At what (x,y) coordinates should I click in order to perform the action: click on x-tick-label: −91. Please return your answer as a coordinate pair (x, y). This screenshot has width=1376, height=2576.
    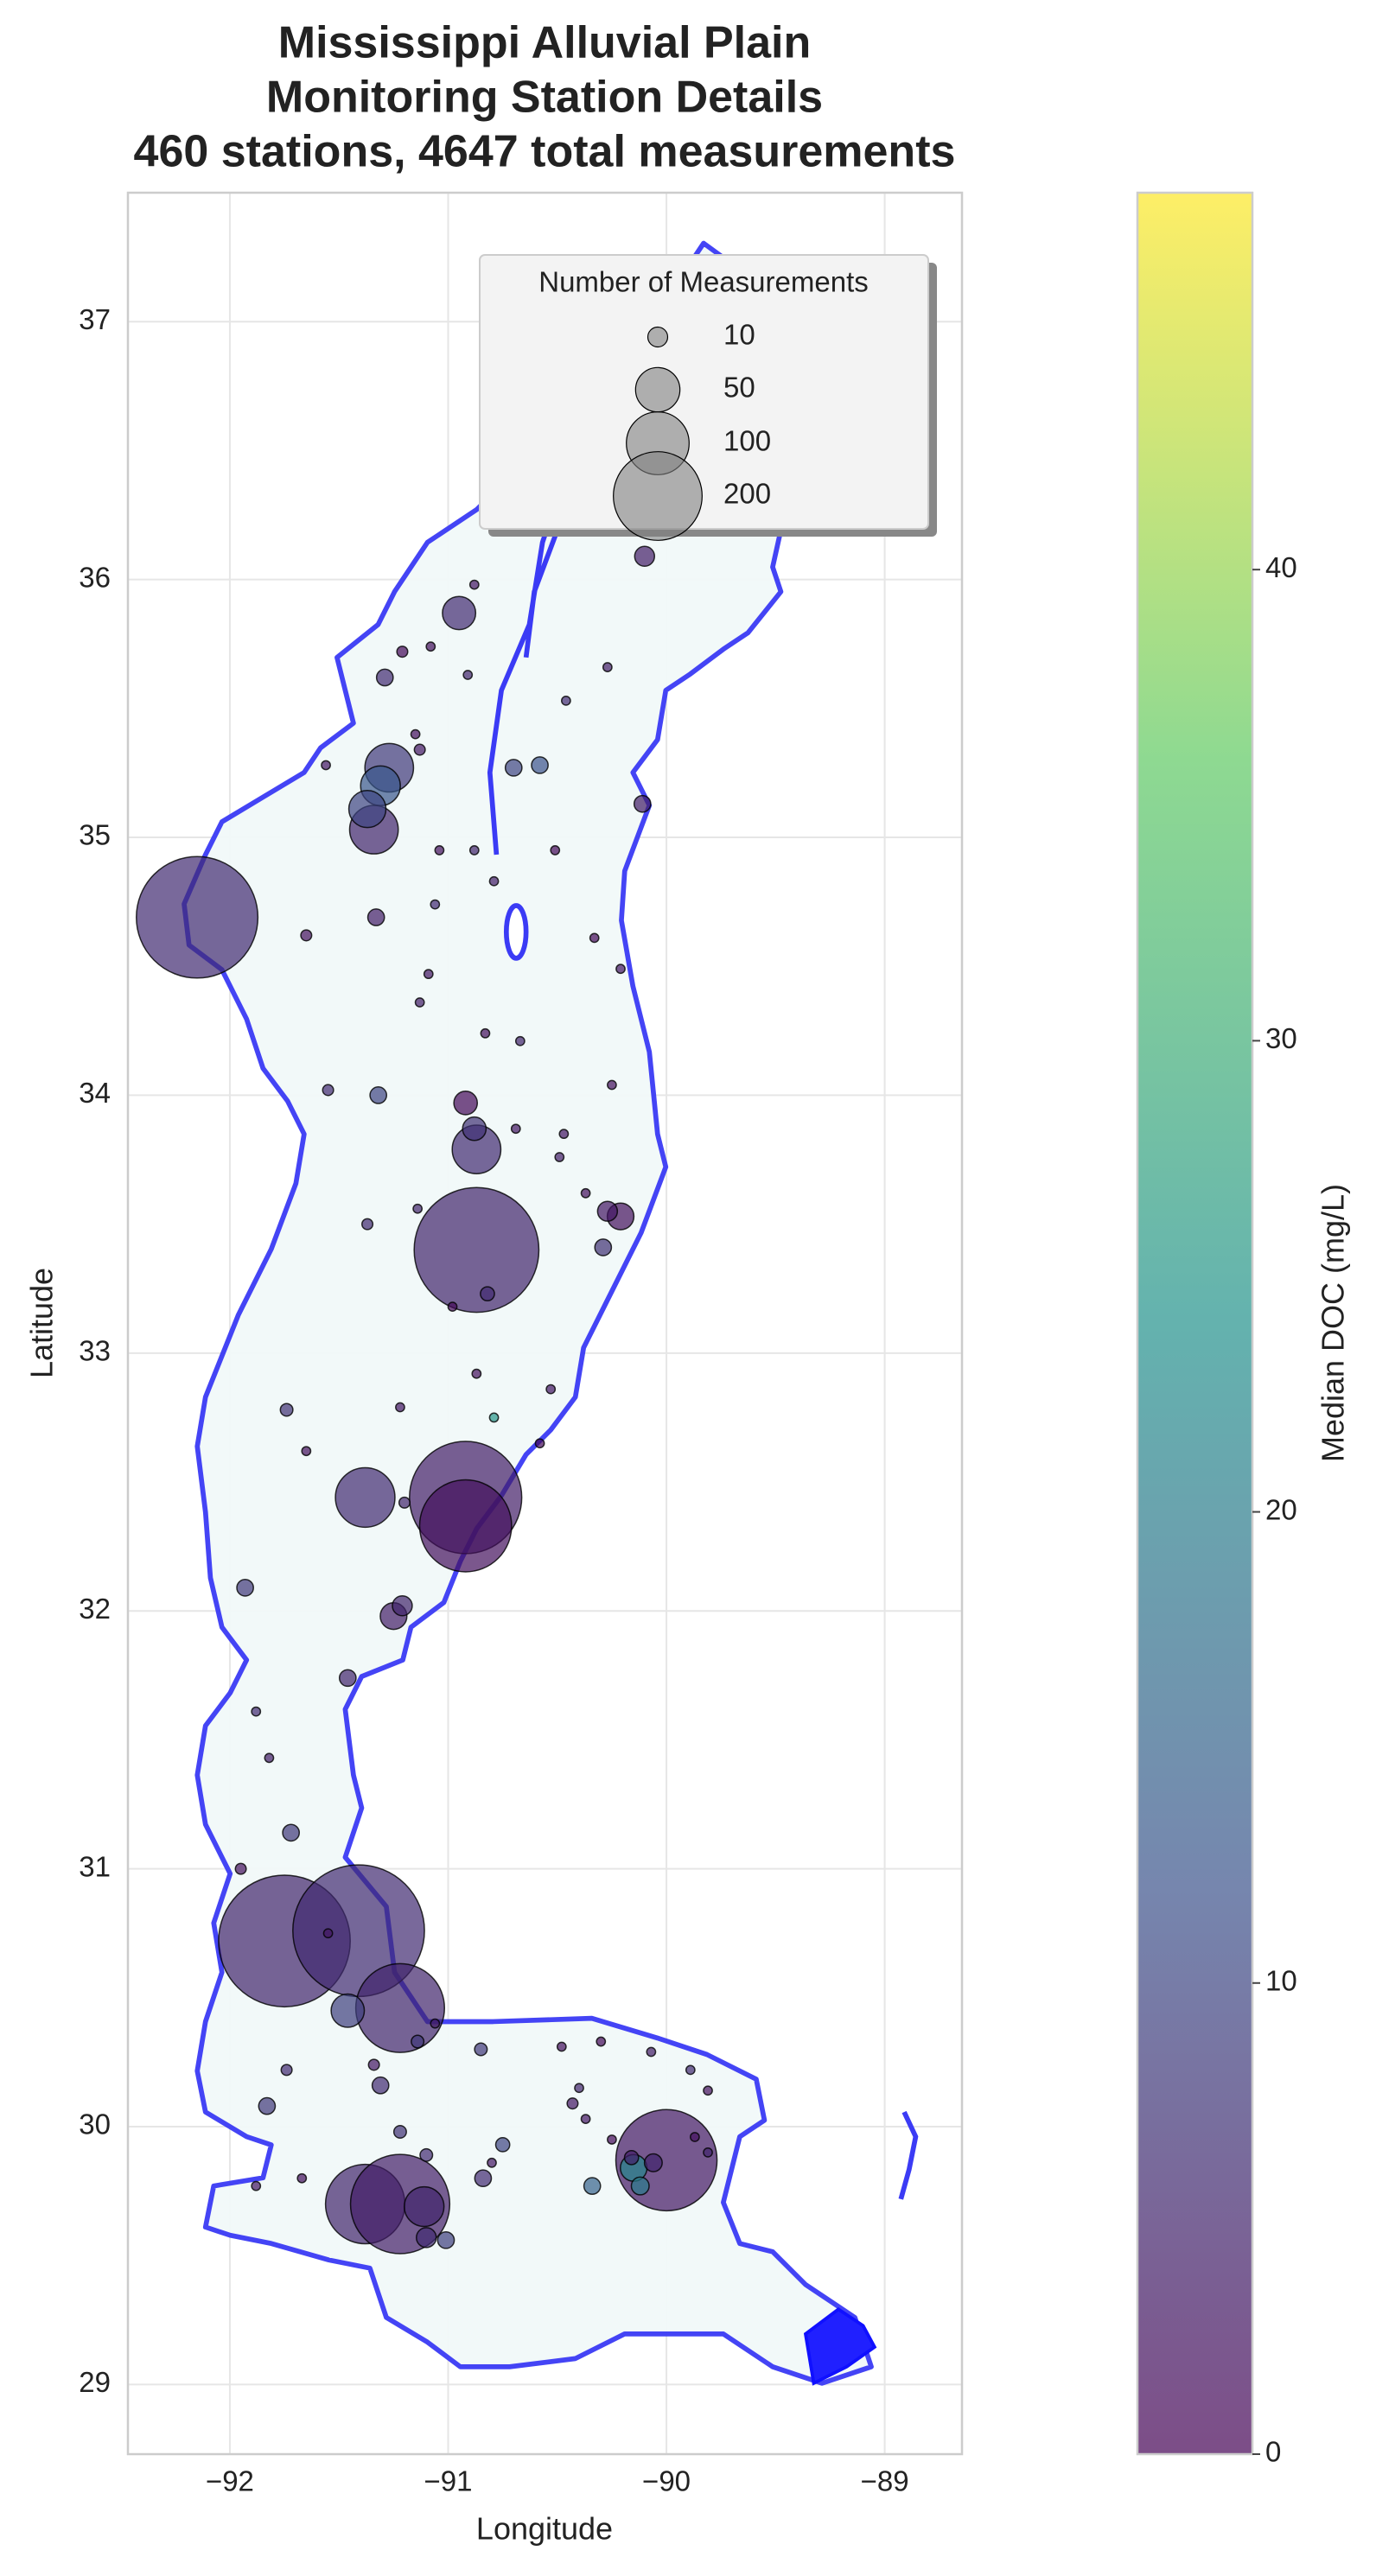
    Looking at the image, I should click on (448, 2481).